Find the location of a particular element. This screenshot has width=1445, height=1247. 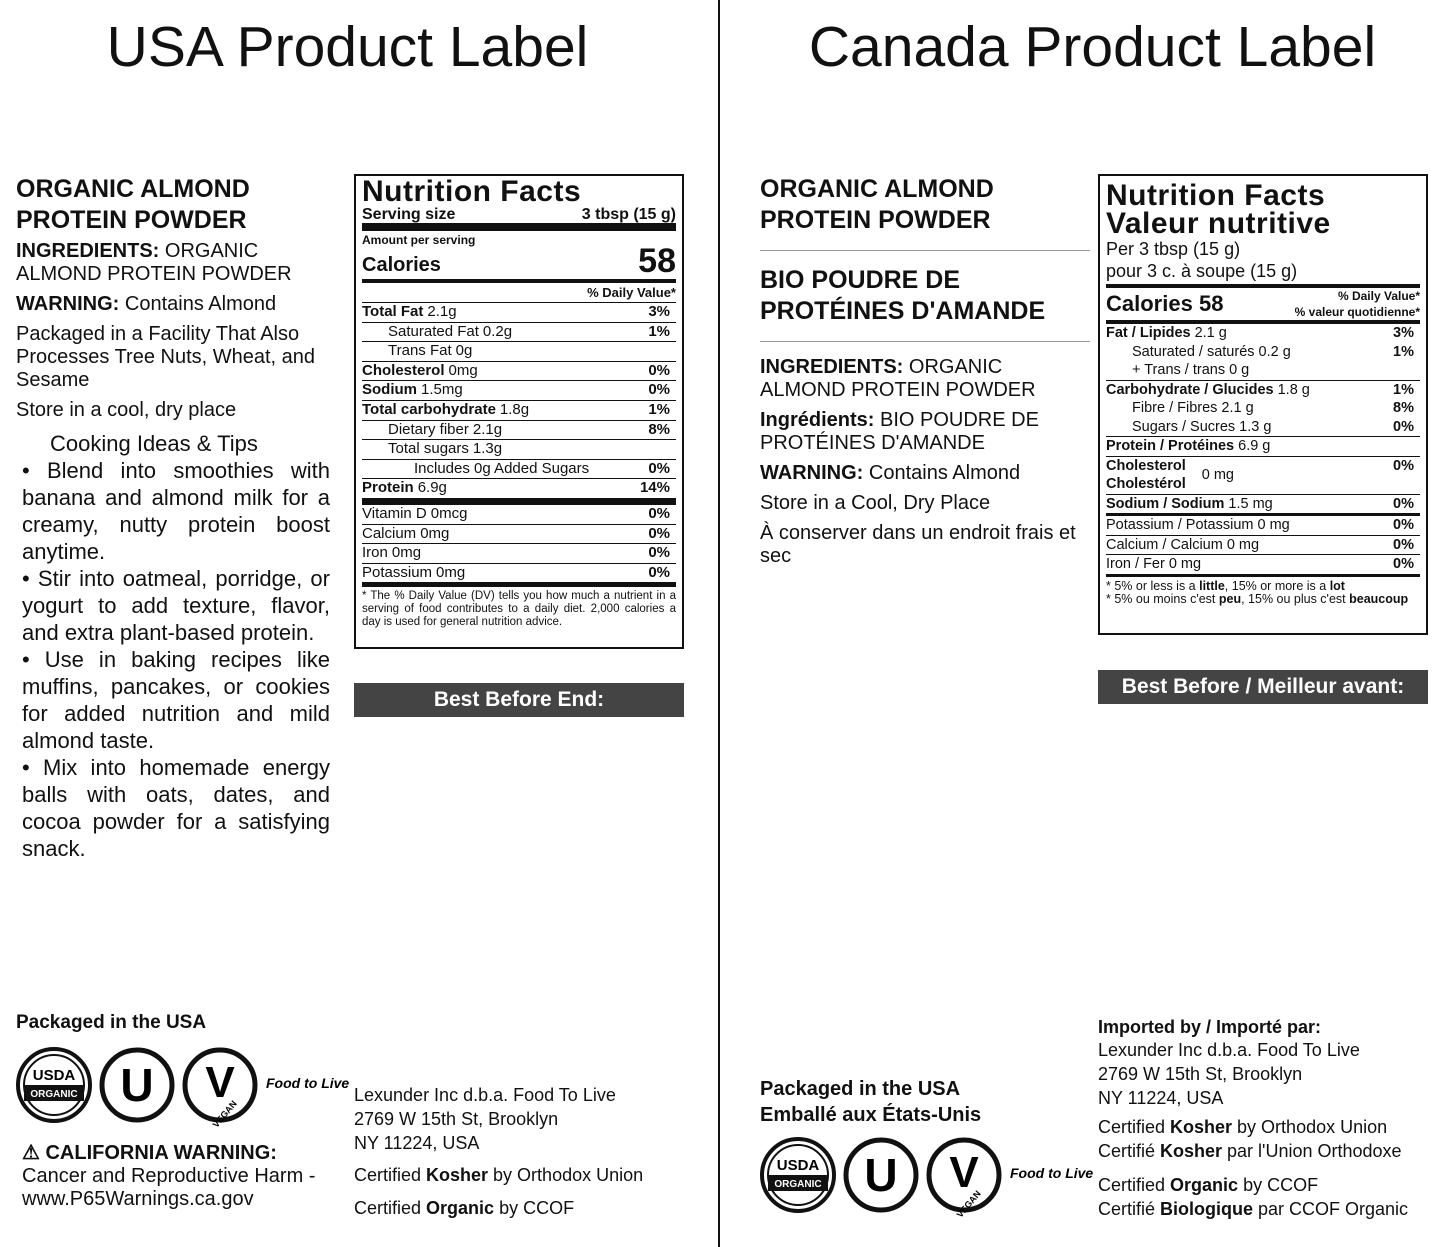

nutrient: Sodium 1.5mg is located at coordinates (412, 390).